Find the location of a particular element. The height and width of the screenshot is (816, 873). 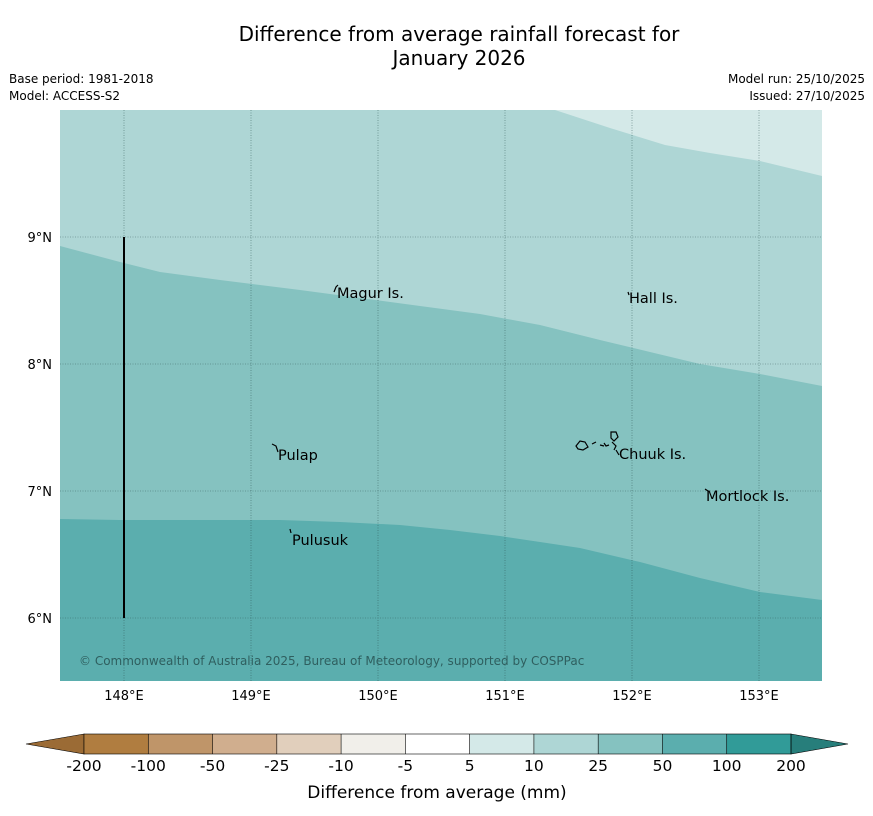

colorbar-ticks: -200 -100 -50 -25 -10 -5 5 10 25 50 100 200 is located at coordinates (435, 766).